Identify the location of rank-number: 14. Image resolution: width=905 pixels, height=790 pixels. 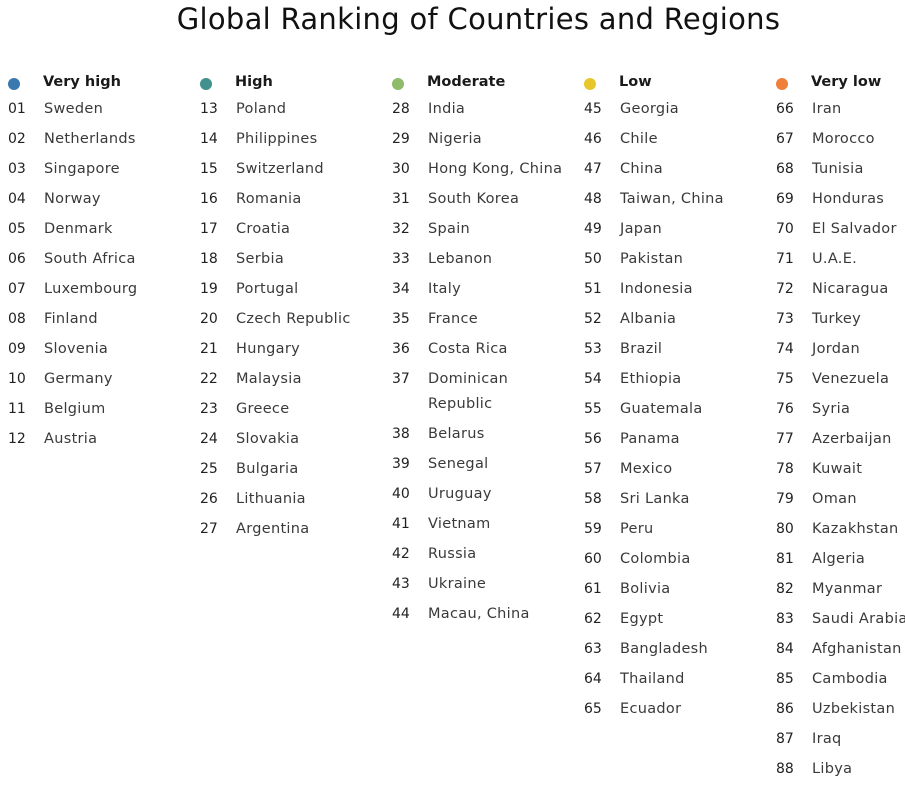
(209, 139).